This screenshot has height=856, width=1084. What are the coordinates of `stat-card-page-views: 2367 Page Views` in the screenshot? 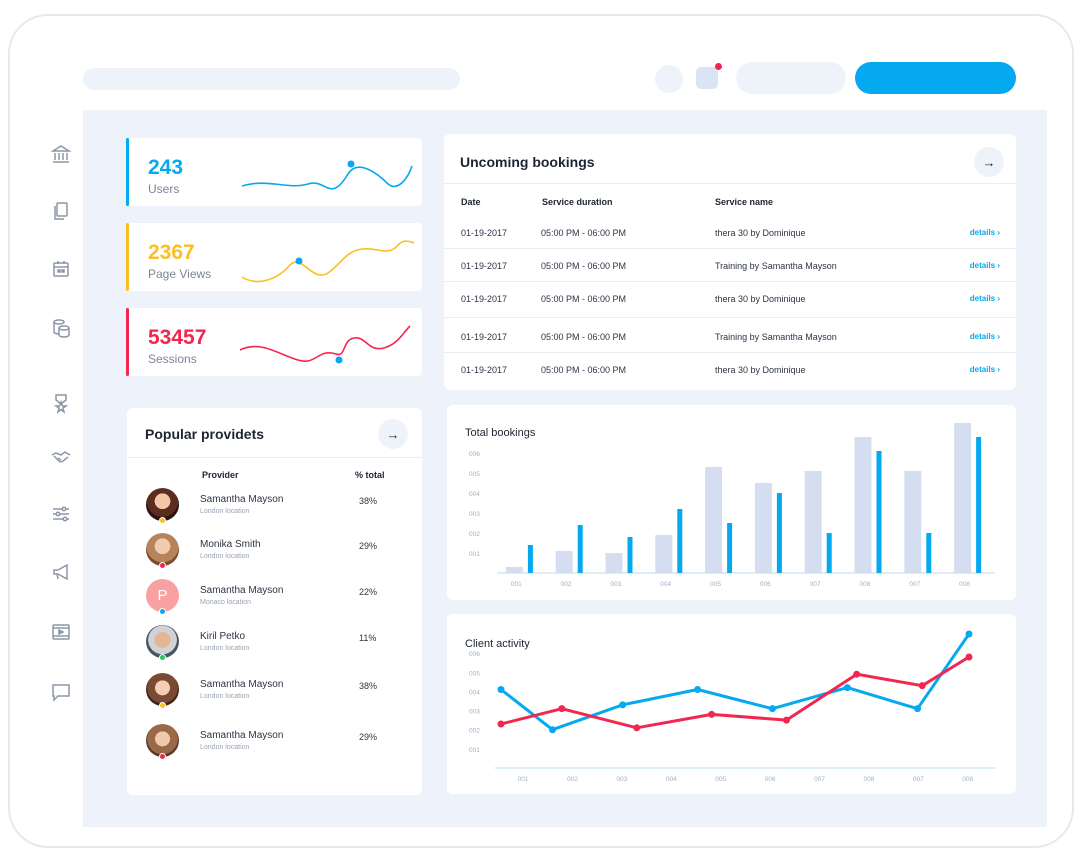 It's located at (274, 257).